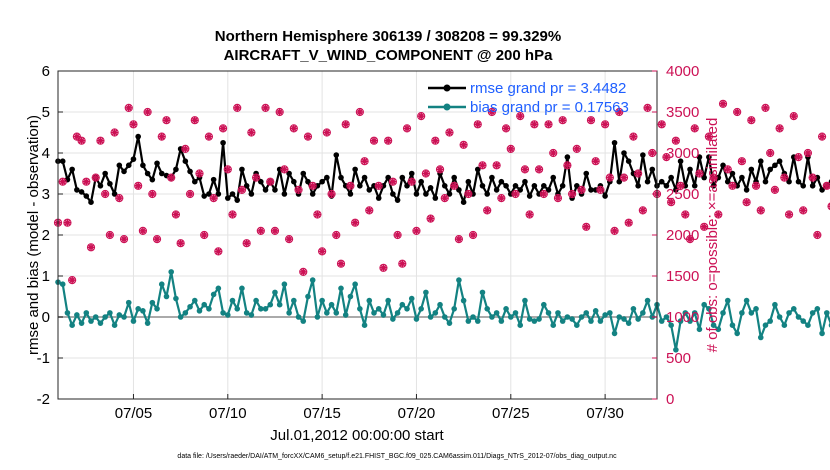 The width and height of the screenshot is (830, 470). What do you see at coordinates (682, 317) in the screenshot?
I see `y-right-tick-label: 1000` at bounding box center [682, 317].